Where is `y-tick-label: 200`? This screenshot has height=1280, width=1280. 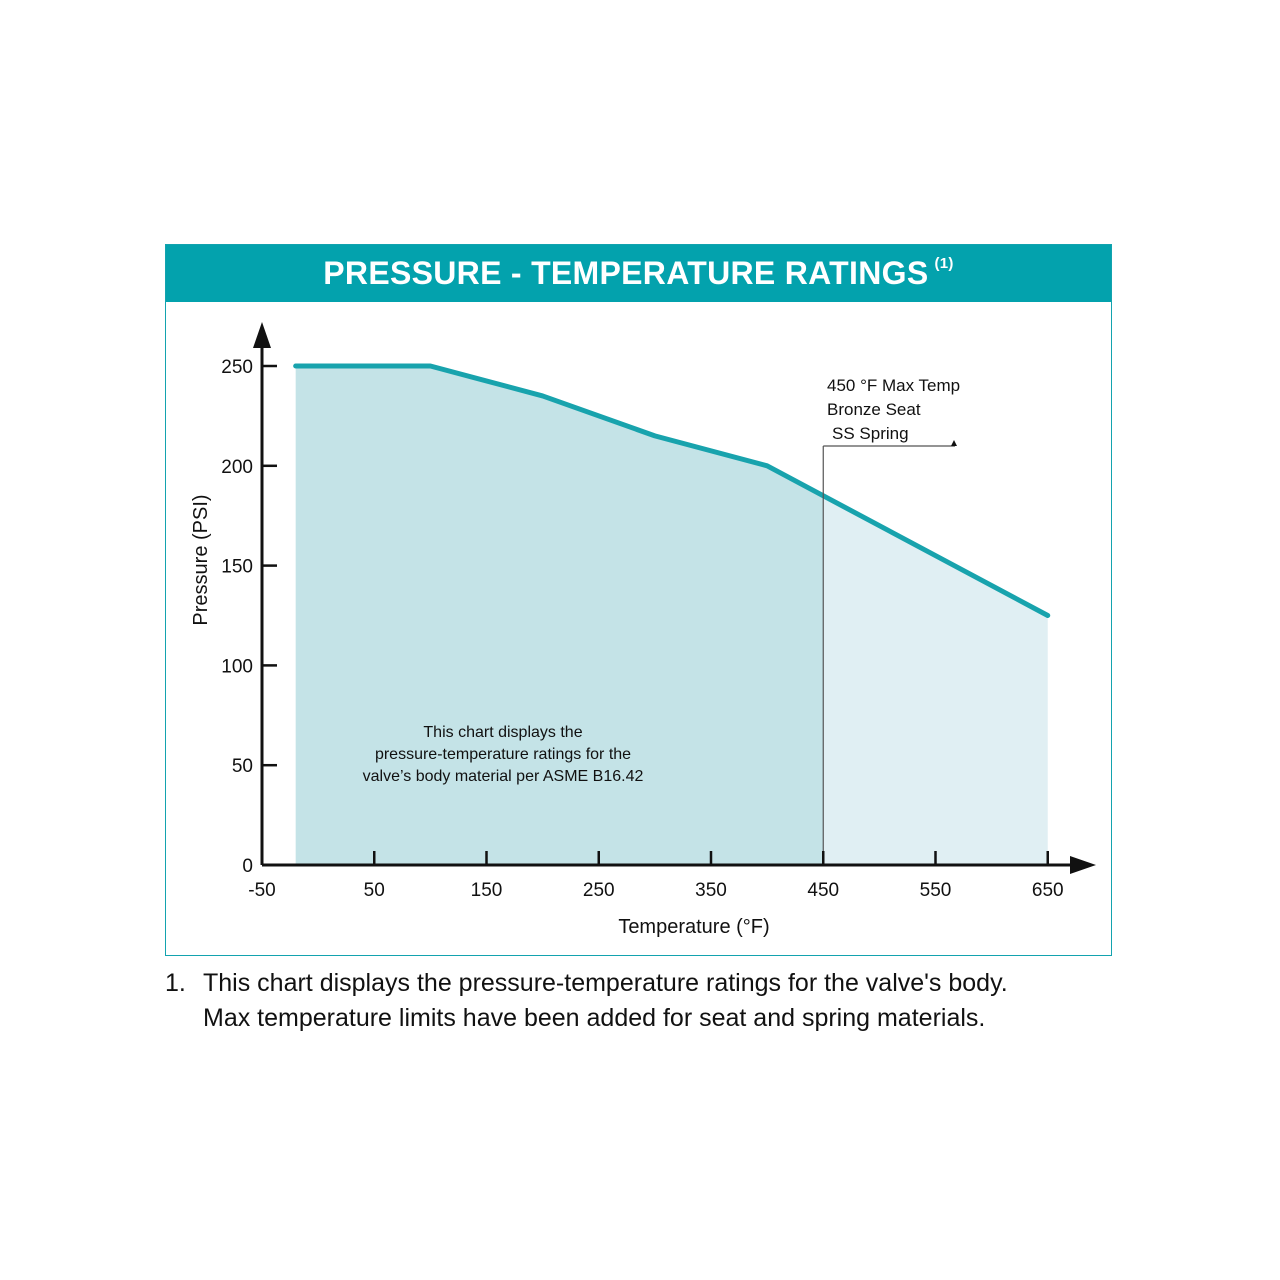
y-tick-label: 200 is located at coordinates (237, 467).